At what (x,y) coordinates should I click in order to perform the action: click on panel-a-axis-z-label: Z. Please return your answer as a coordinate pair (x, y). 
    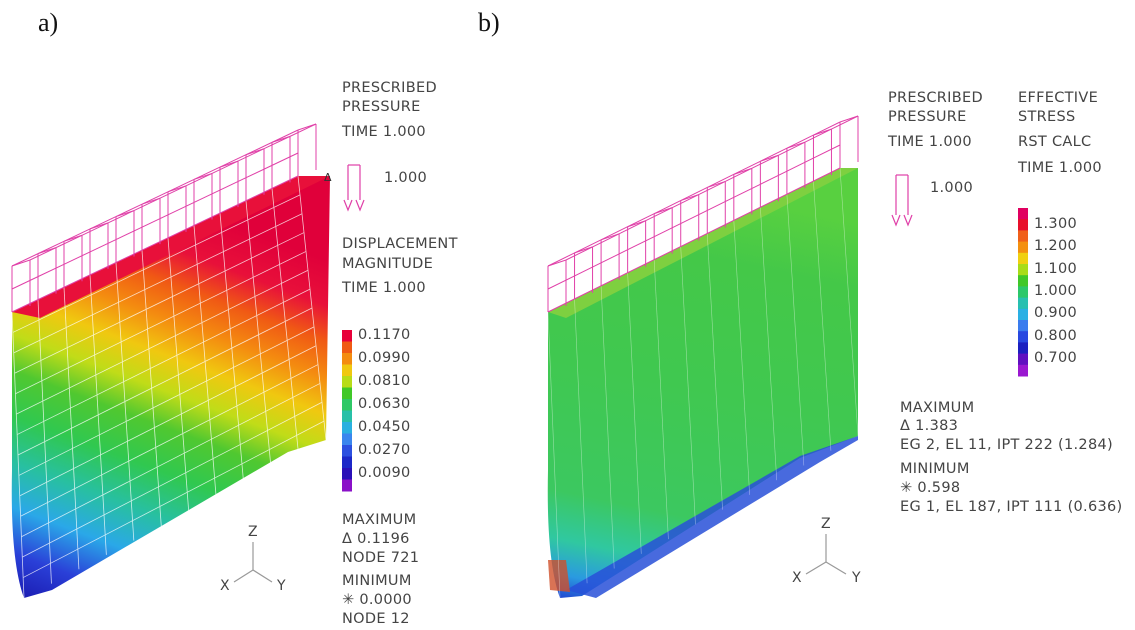
    Looking at the image, I should click on (253, 532).